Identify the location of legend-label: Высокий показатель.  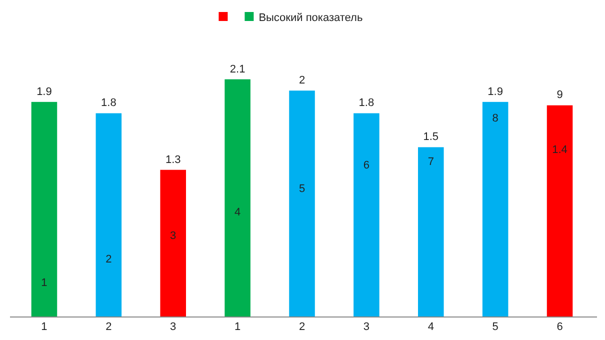
(310, 18).